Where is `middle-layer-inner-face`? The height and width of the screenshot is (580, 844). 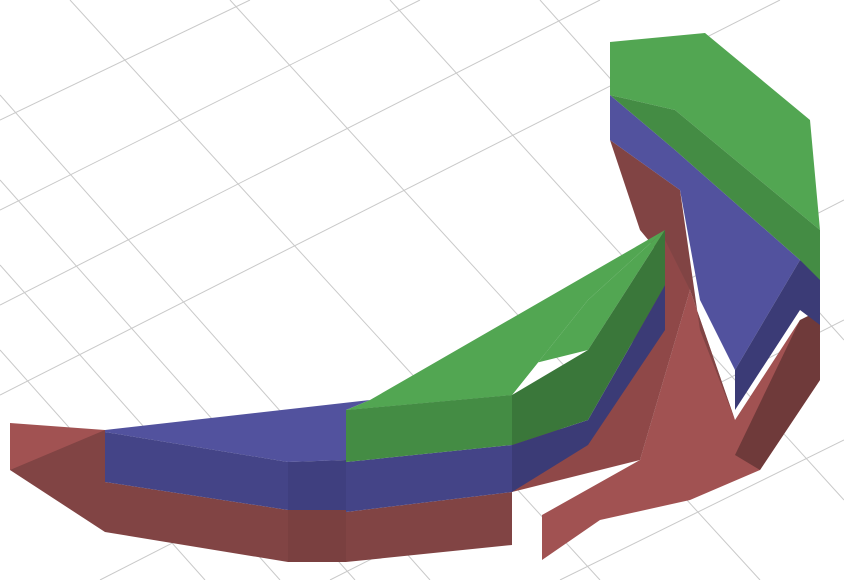
middle-layer-inner-face is located at coordinates (588, 388).